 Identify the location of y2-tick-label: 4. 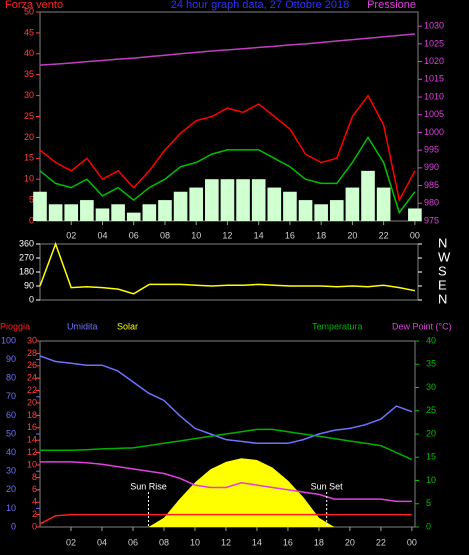
(34, 502).